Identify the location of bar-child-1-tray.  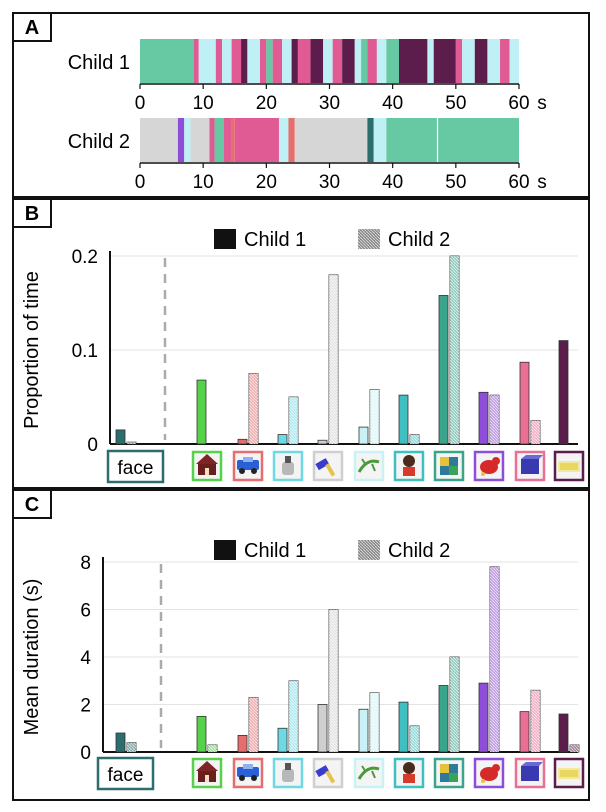
(563, 392).